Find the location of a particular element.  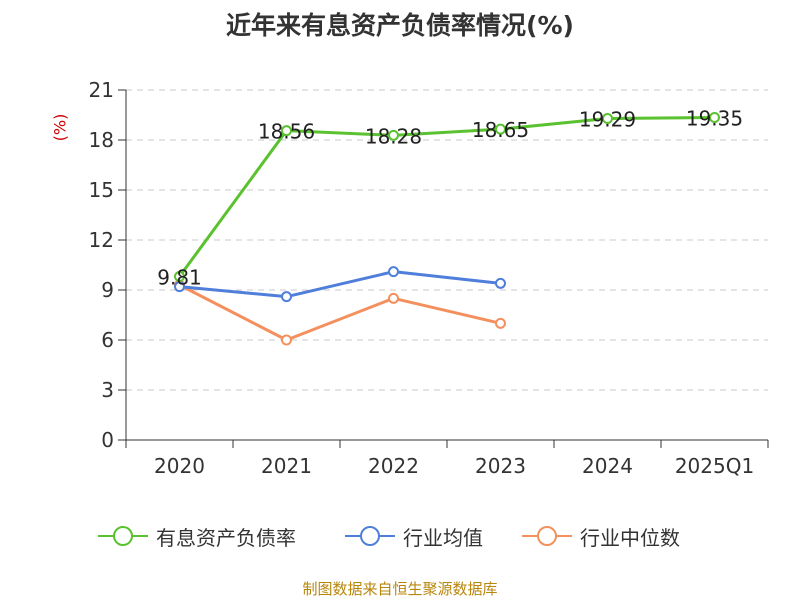

legend-item-series-2: 行业中位数 is located at coordinates (601, 536).